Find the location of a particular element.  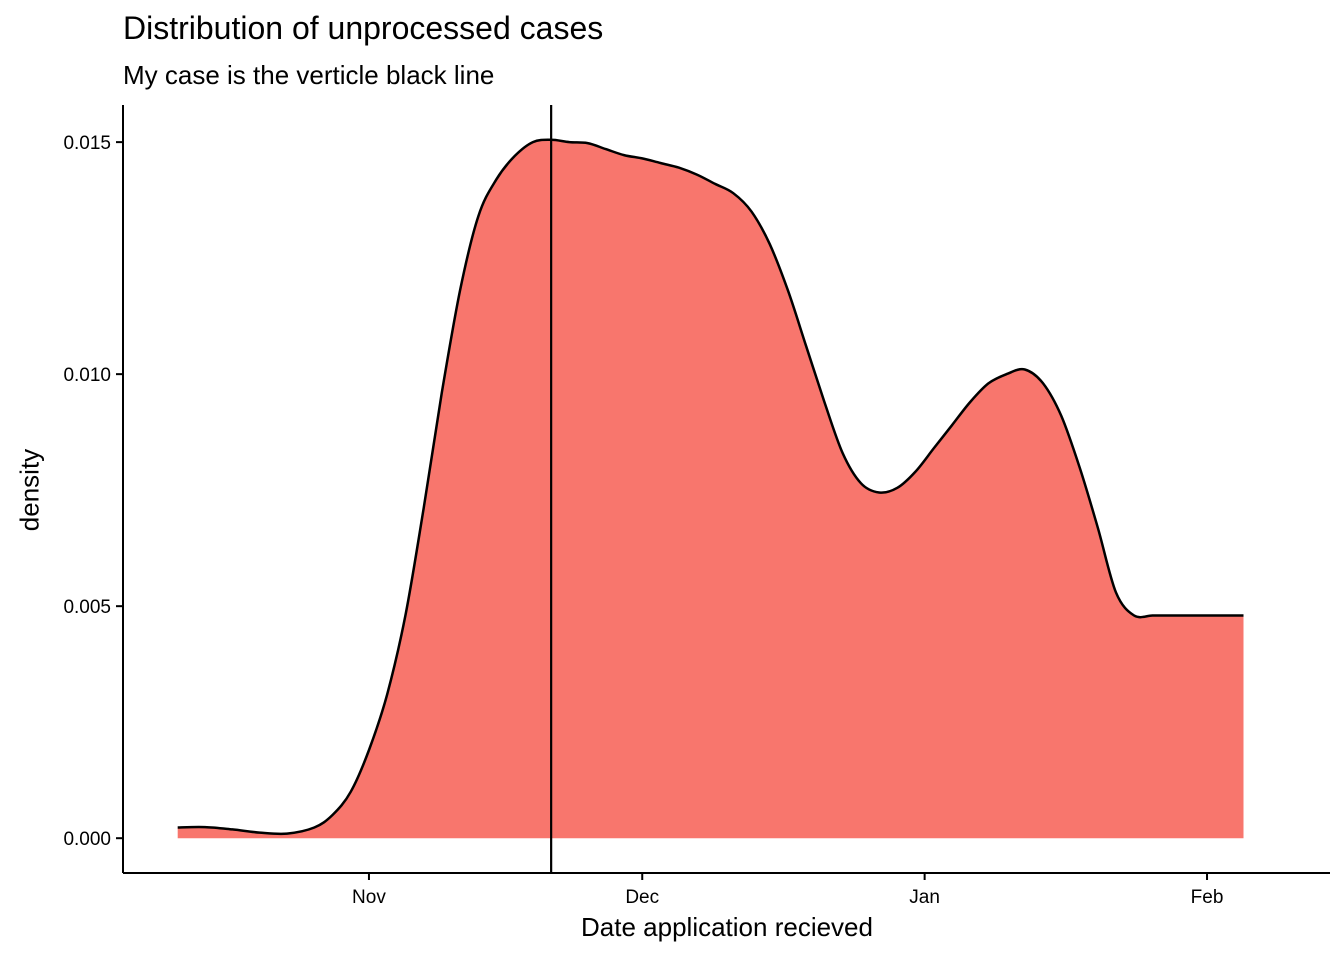

y-tick-label: 0.005 is located at coordinates (87, 607).